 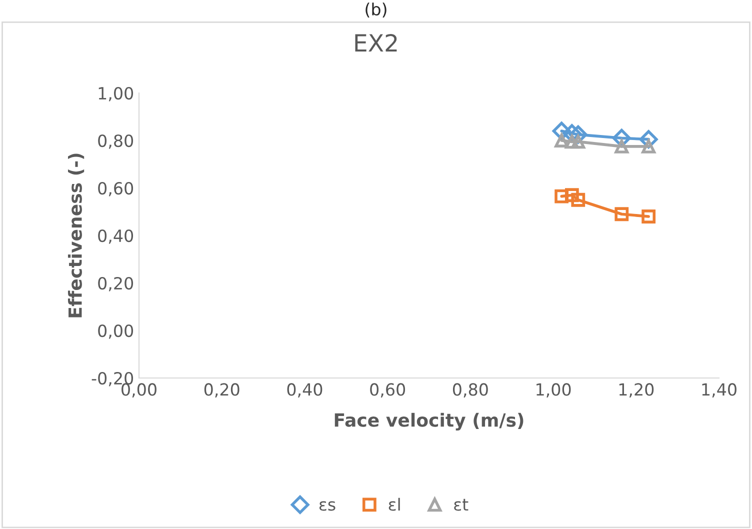 I want to click on y-tick-label: 0,40, so click(x=116, y=236).